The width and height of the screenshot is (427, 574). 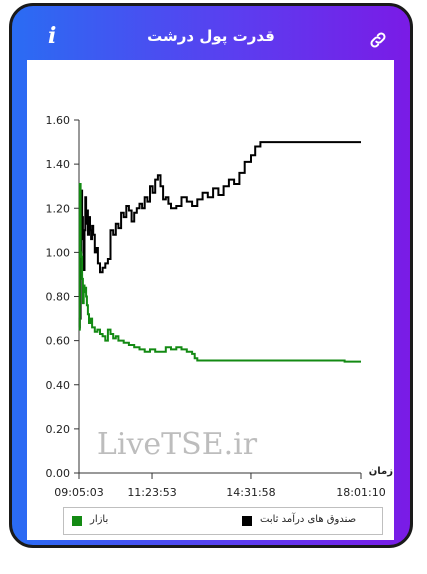 What do you see at coordinates (58, 341) in the screenshot?
I see `y-tick-label: 0.60` at bounding box center [58, 341].